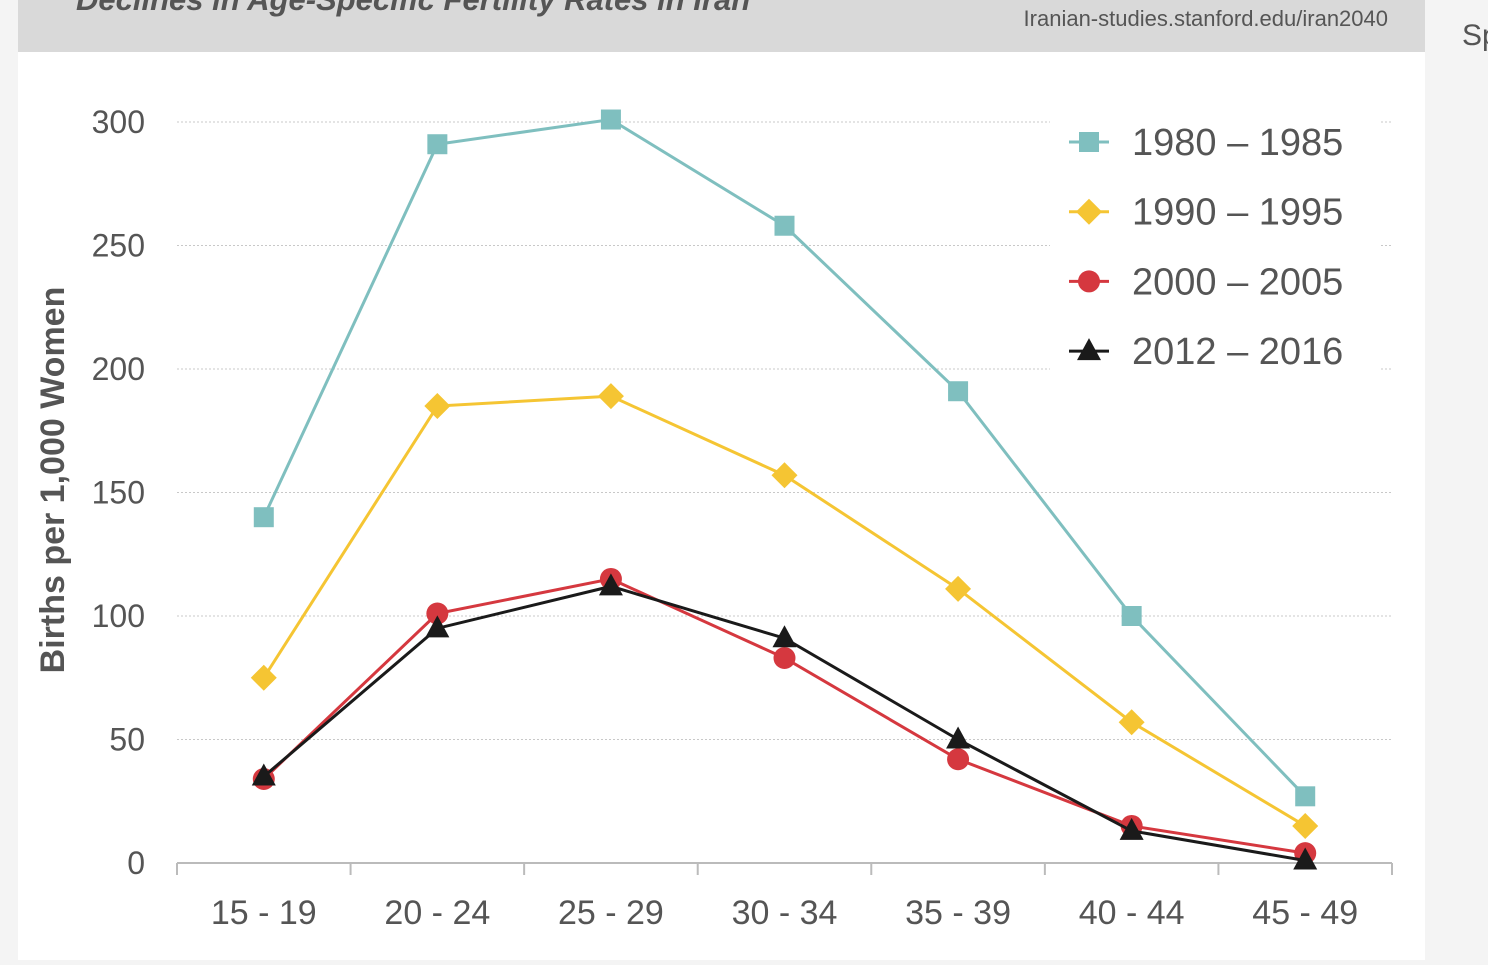 The width and height of the screenshot is (1488, 965). I want to click on legend-box, so click(1215, 245).